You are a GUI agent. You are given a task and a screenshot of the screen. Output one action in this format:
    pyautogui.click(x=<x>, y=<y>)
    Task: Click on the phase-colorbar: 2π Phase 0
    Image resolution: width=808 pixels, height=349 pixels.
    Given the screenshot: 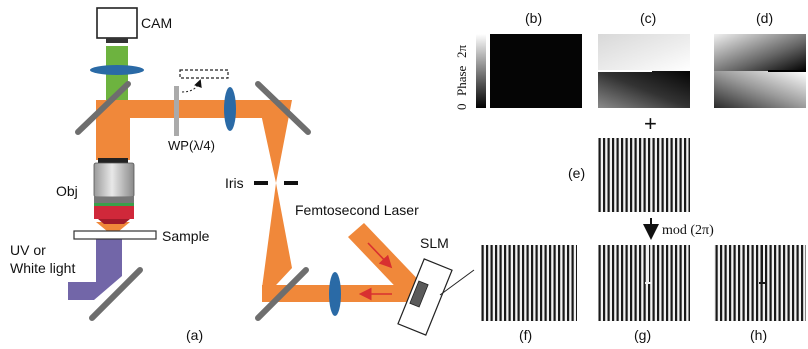 What is the action you would take?
    pyautogui.click(x=470, y=72)
    